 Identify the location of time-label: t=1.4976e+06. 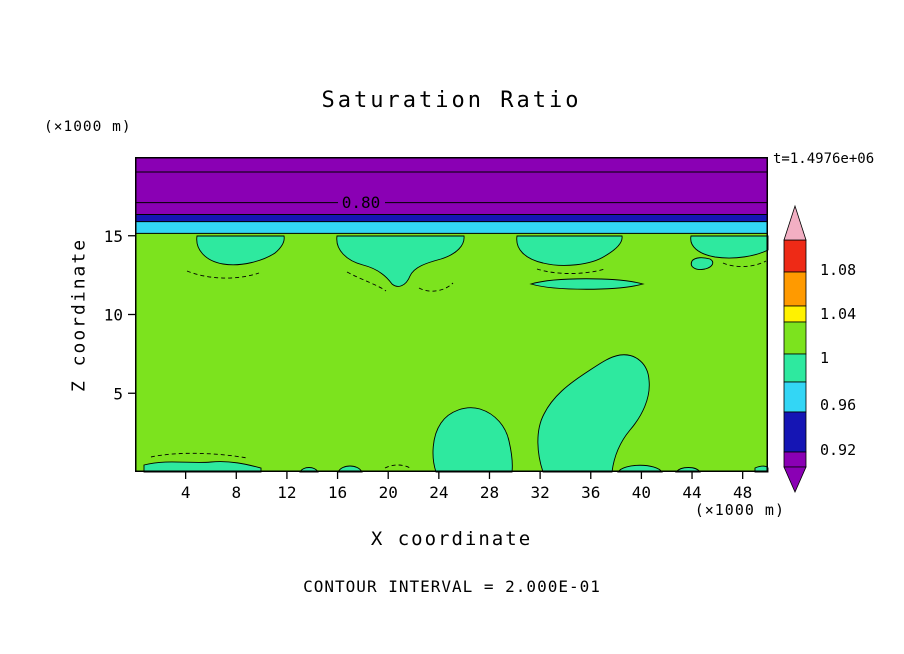
(824, 159).